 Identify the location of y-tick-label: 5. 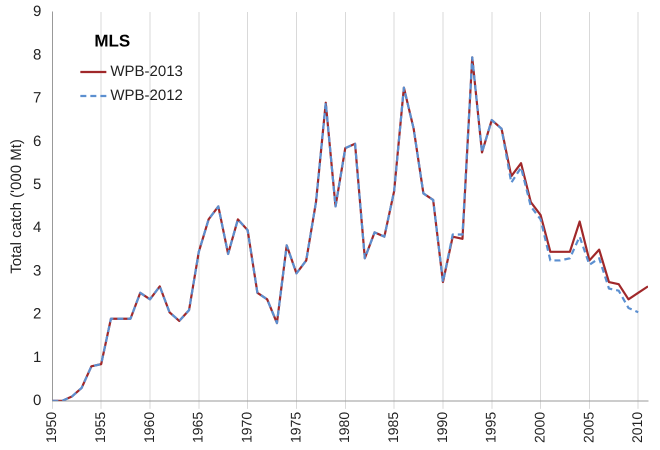
(37, 184).